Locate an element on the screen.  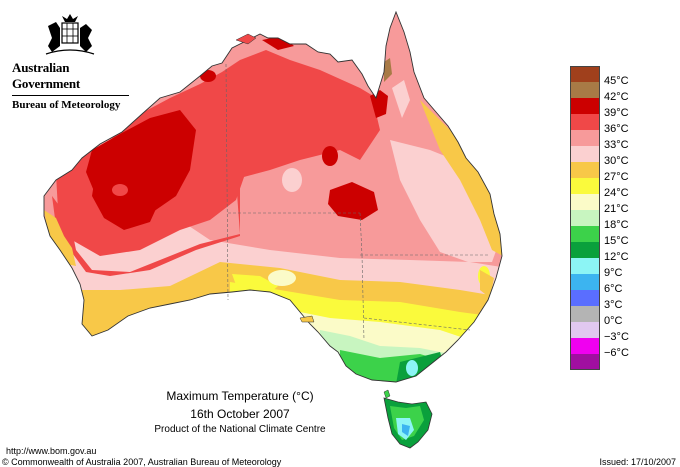
legend-item: 33°C is located at coordinates (602, 140).